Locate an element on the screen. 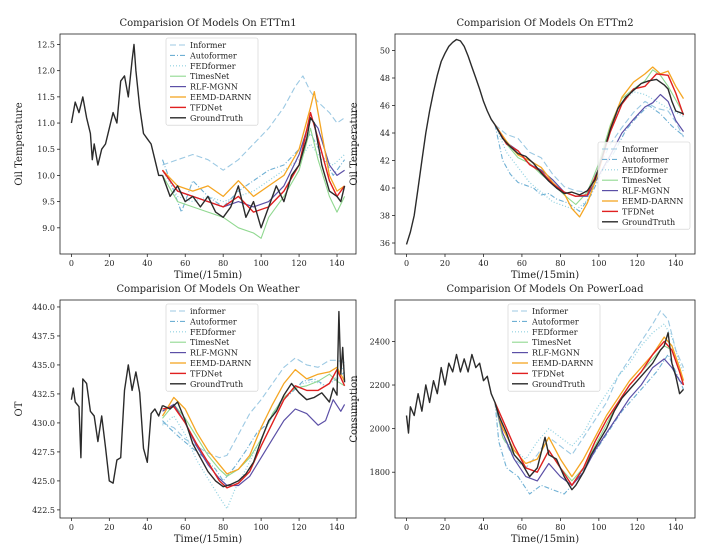  y-tick-label: 38 is located at coordinates (385, 216).